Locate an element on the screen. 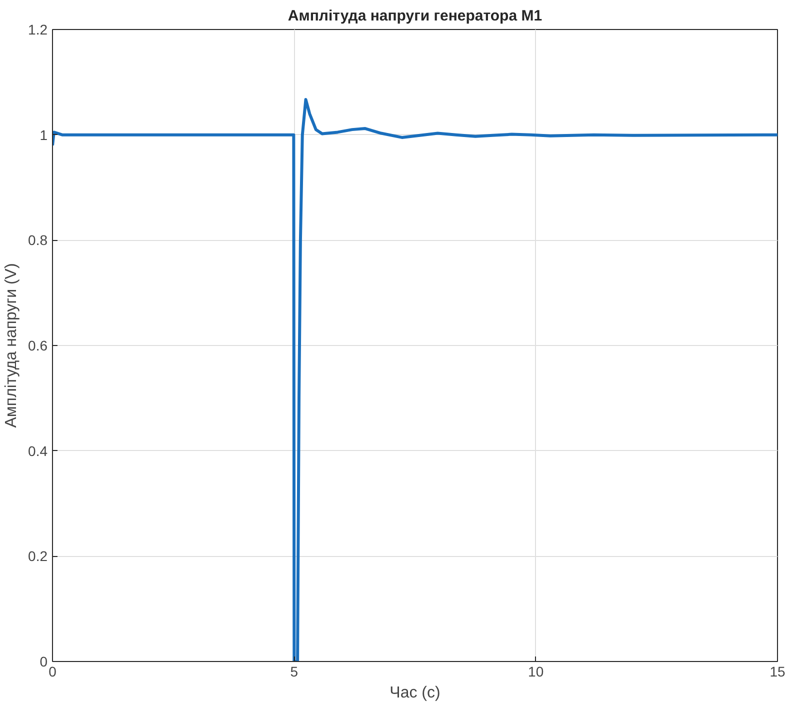 The image size is (787, 704). y-tick-label: 0.8 is located at coordinates (38, 240).